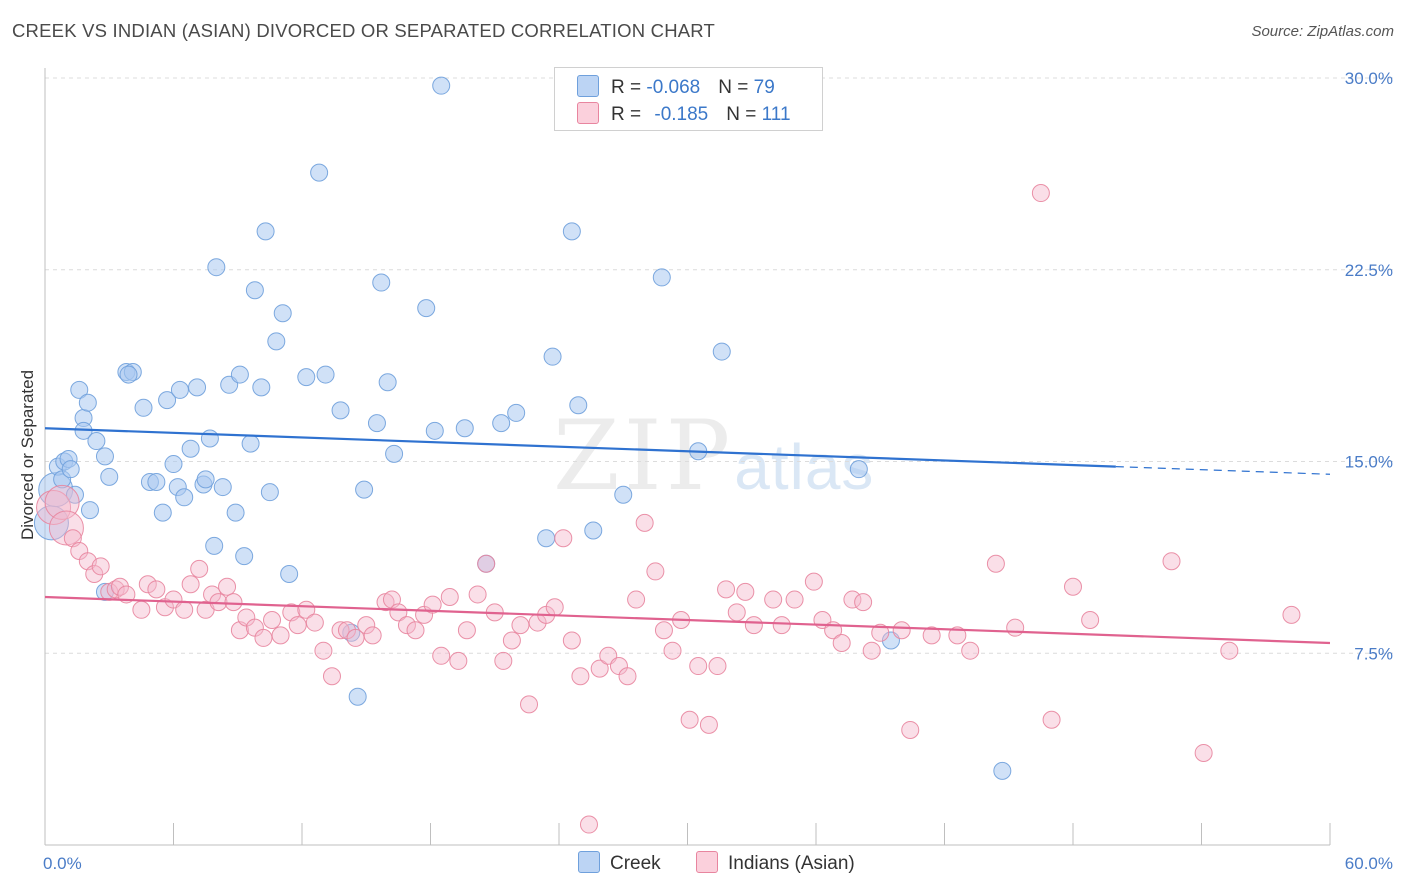  I want to click on legend-label-creek: Creek, so click(635, 863).